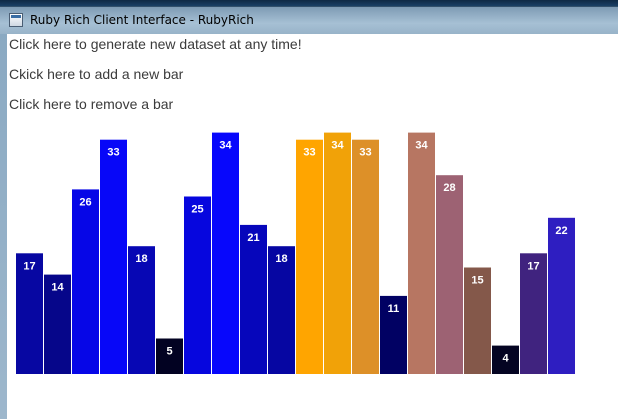  What do you see at coordinates (85, 202) in the screenshot?
I see `bar-value-label: 26` at bounding box center [85, 202].